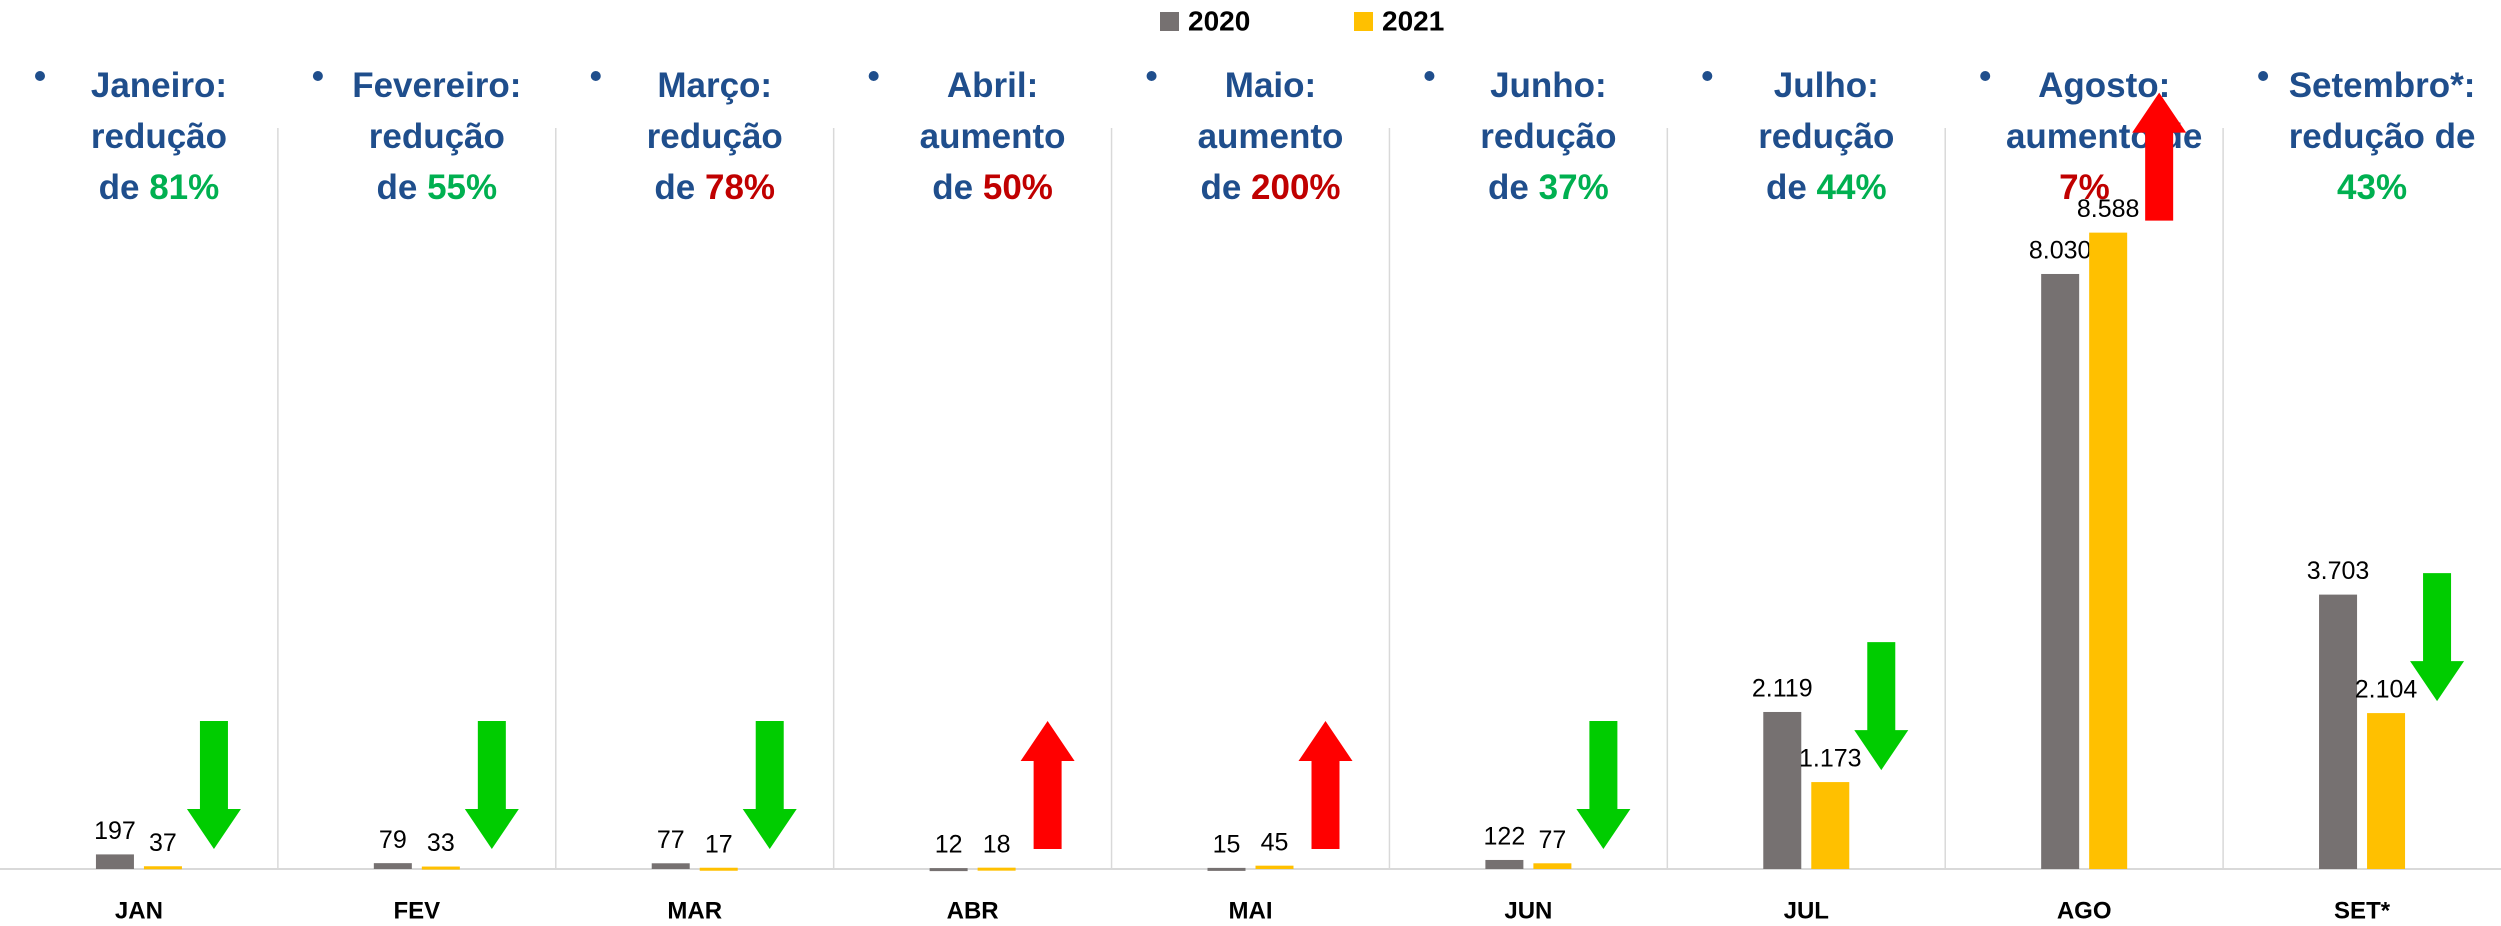  I want to click on annotation-line: Janeiro:, so click(159, 85).